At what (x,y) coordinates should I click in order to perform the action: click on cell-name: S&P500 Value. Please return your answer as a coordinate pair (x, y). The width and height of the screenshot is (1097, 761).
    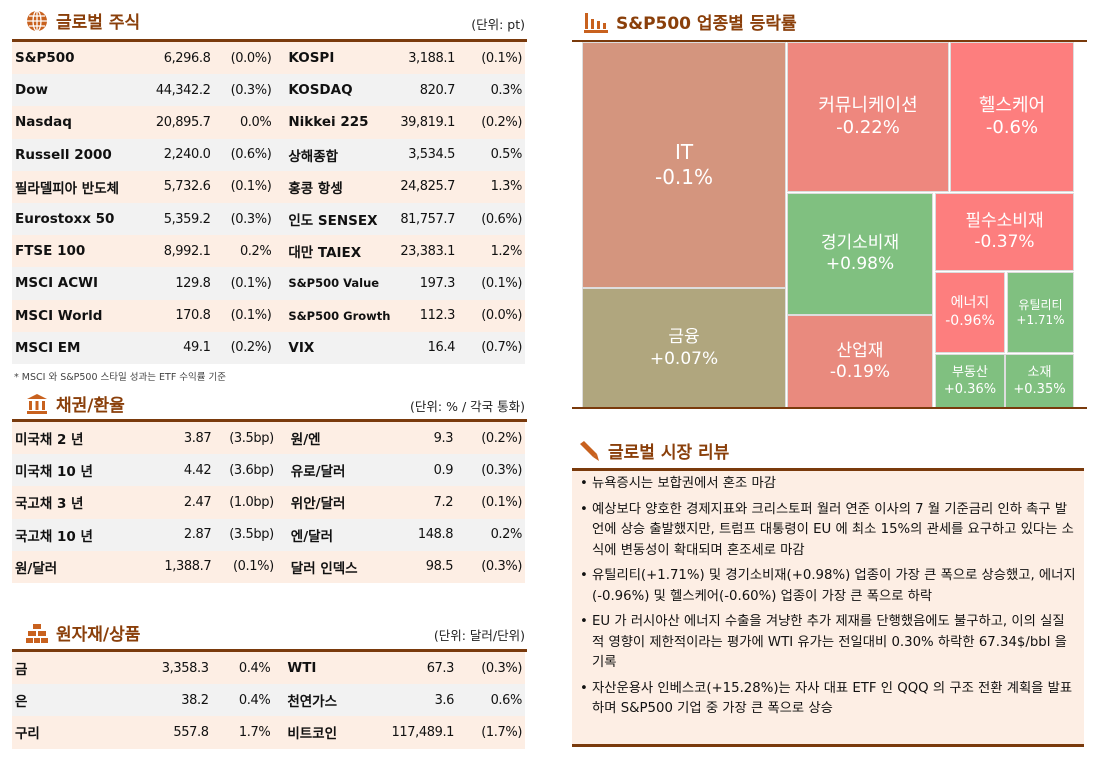
    Looking at the image, I should click on (334, 283).